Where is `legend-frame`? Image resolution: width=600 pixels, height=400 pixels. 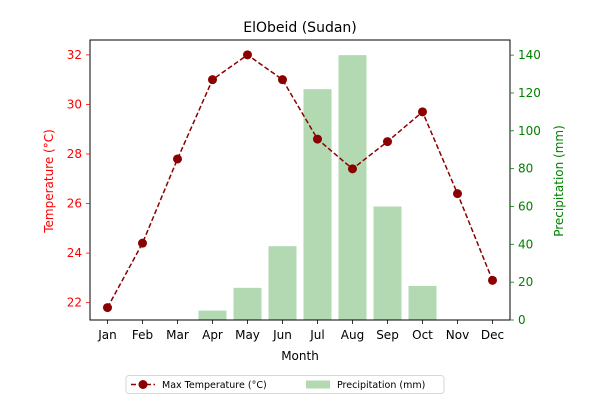
legend-frame is located at coordinates (285, 384).